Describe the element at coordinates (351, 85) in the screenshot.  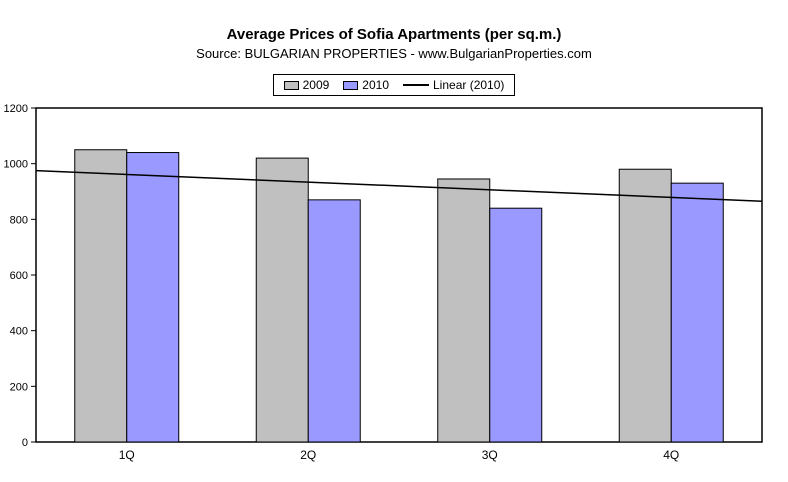
I see `legend-swatch-2010` at that location.